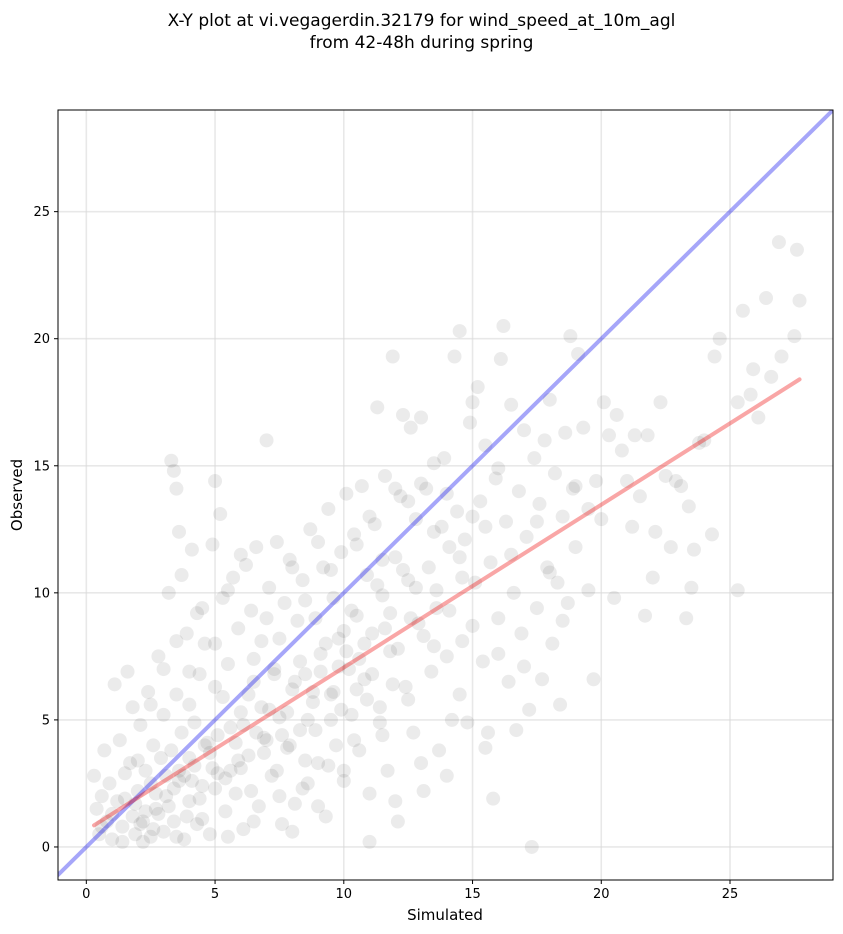 The width and height of the screenshot is (843, 934). I want to click on chart-title-line-2: from 42-48h during spring, so click(421, 43).